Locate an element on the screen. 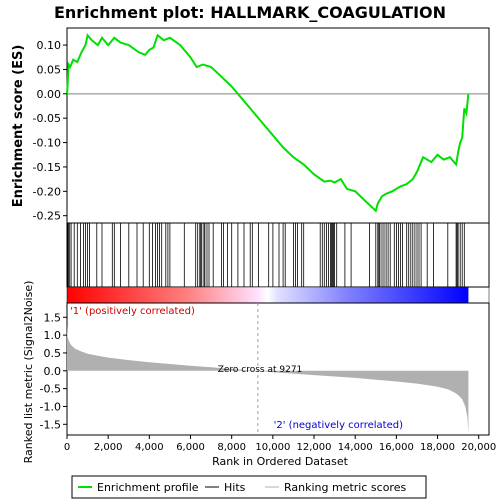  metric-x-axis-label: Rank in Ordered Dataset is located at coordinates (280, 461).